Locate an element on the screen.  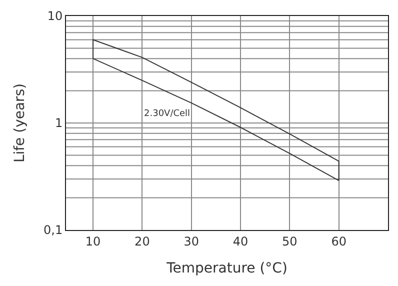
x-tick-label: 10 is located at coordinates (93, 241).